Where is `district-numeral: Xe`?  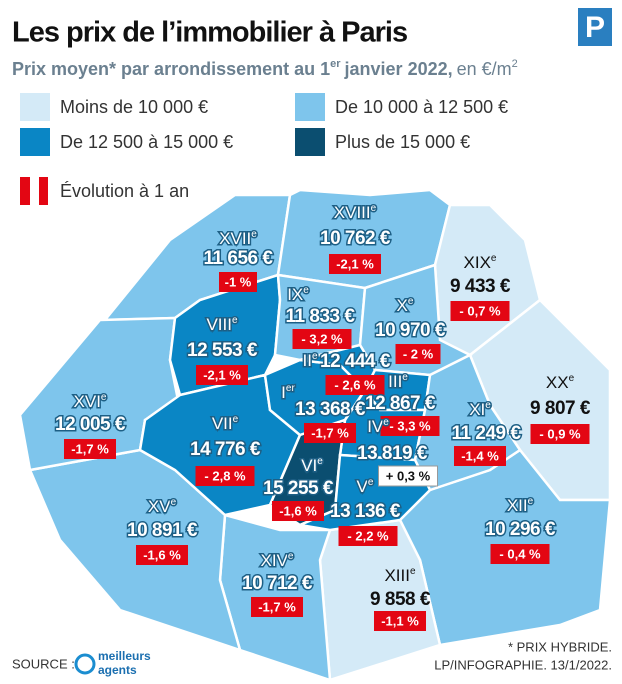 district-numeral: Xe is located at coordinates (405, 306).